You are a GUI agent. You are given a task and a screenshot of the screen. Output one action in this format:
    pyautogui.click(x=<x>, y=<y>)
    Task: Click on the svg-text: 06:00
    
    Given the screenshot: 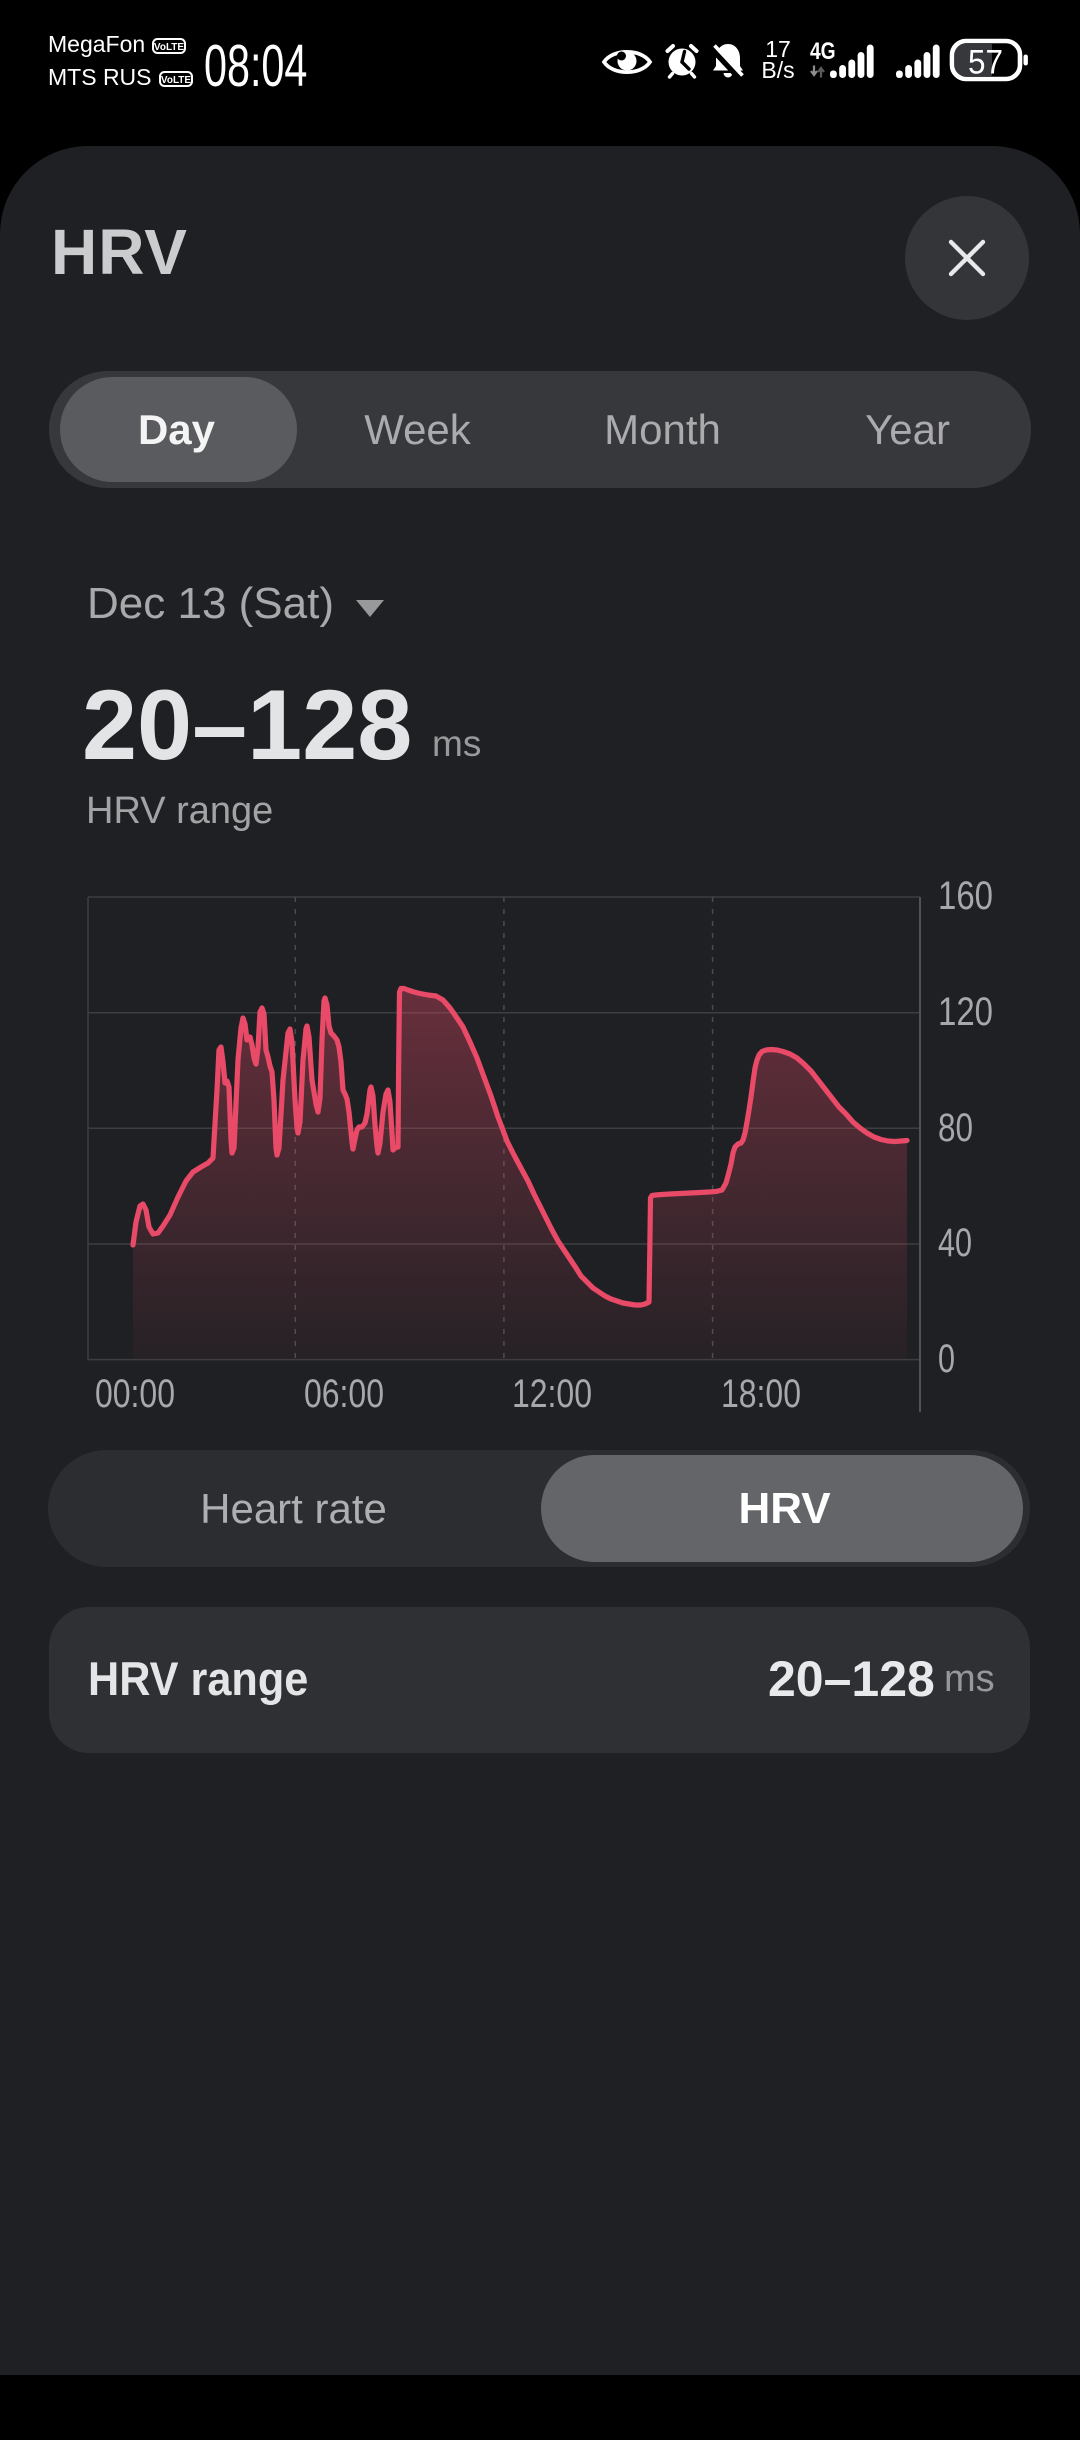 What is the action you would take?
    pyautogui.click(x=344, y=1394)
    